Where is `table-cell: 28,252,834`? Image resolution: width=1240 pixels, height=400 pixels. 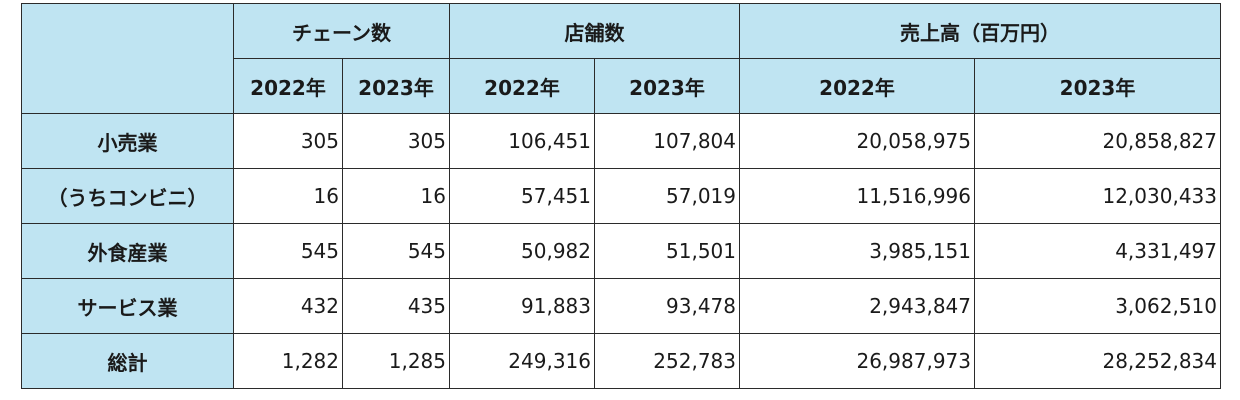 table-cell: 28,252,834 is located at coordinates (1097, 361).